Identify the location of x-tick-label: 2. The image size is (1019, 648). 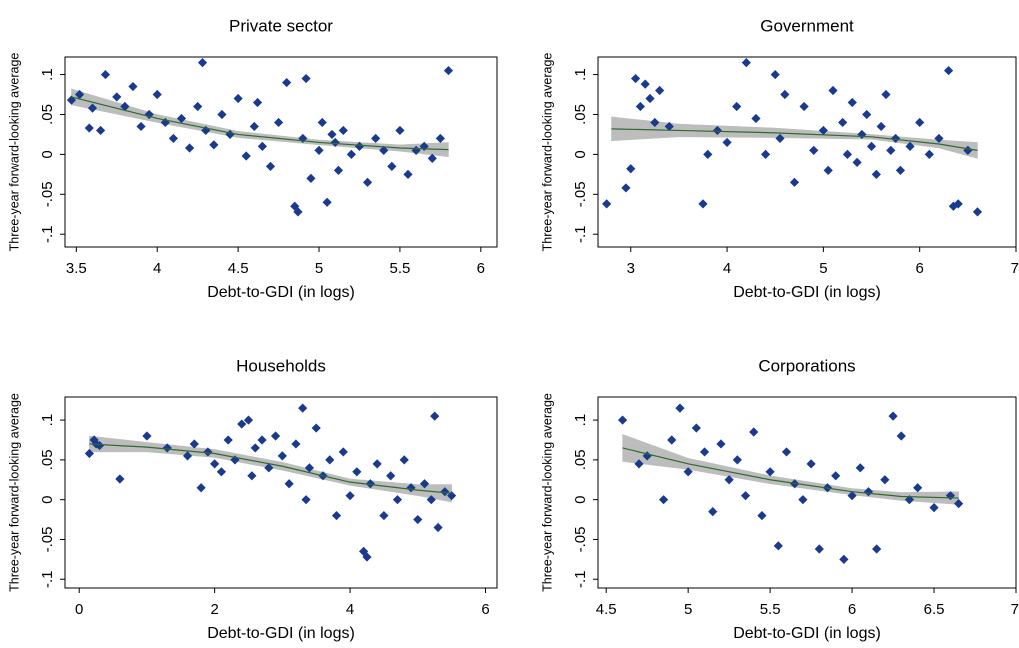
(214, 609).